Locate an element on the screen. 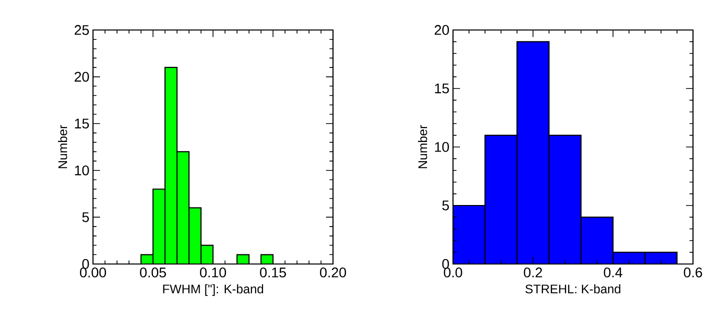 Image resolution: width=720 pixels, height=324 pixels. x-tick-label: 0.0 is located at coordinates (453, 273).